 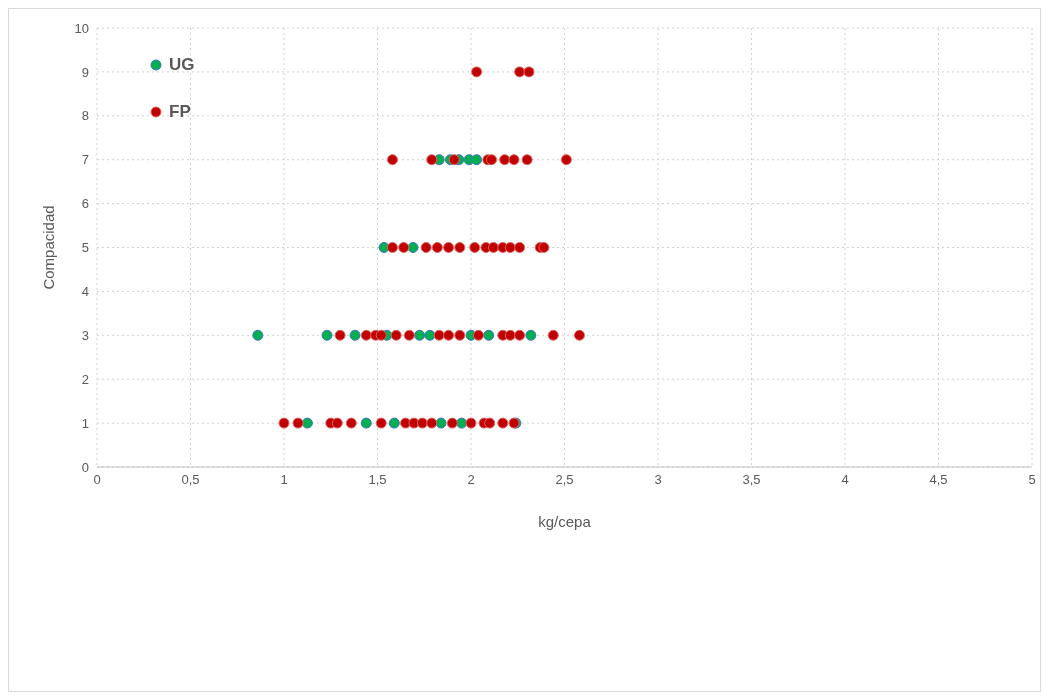 I want to click on x-tick-label: 3, so click(x=658, y=480).